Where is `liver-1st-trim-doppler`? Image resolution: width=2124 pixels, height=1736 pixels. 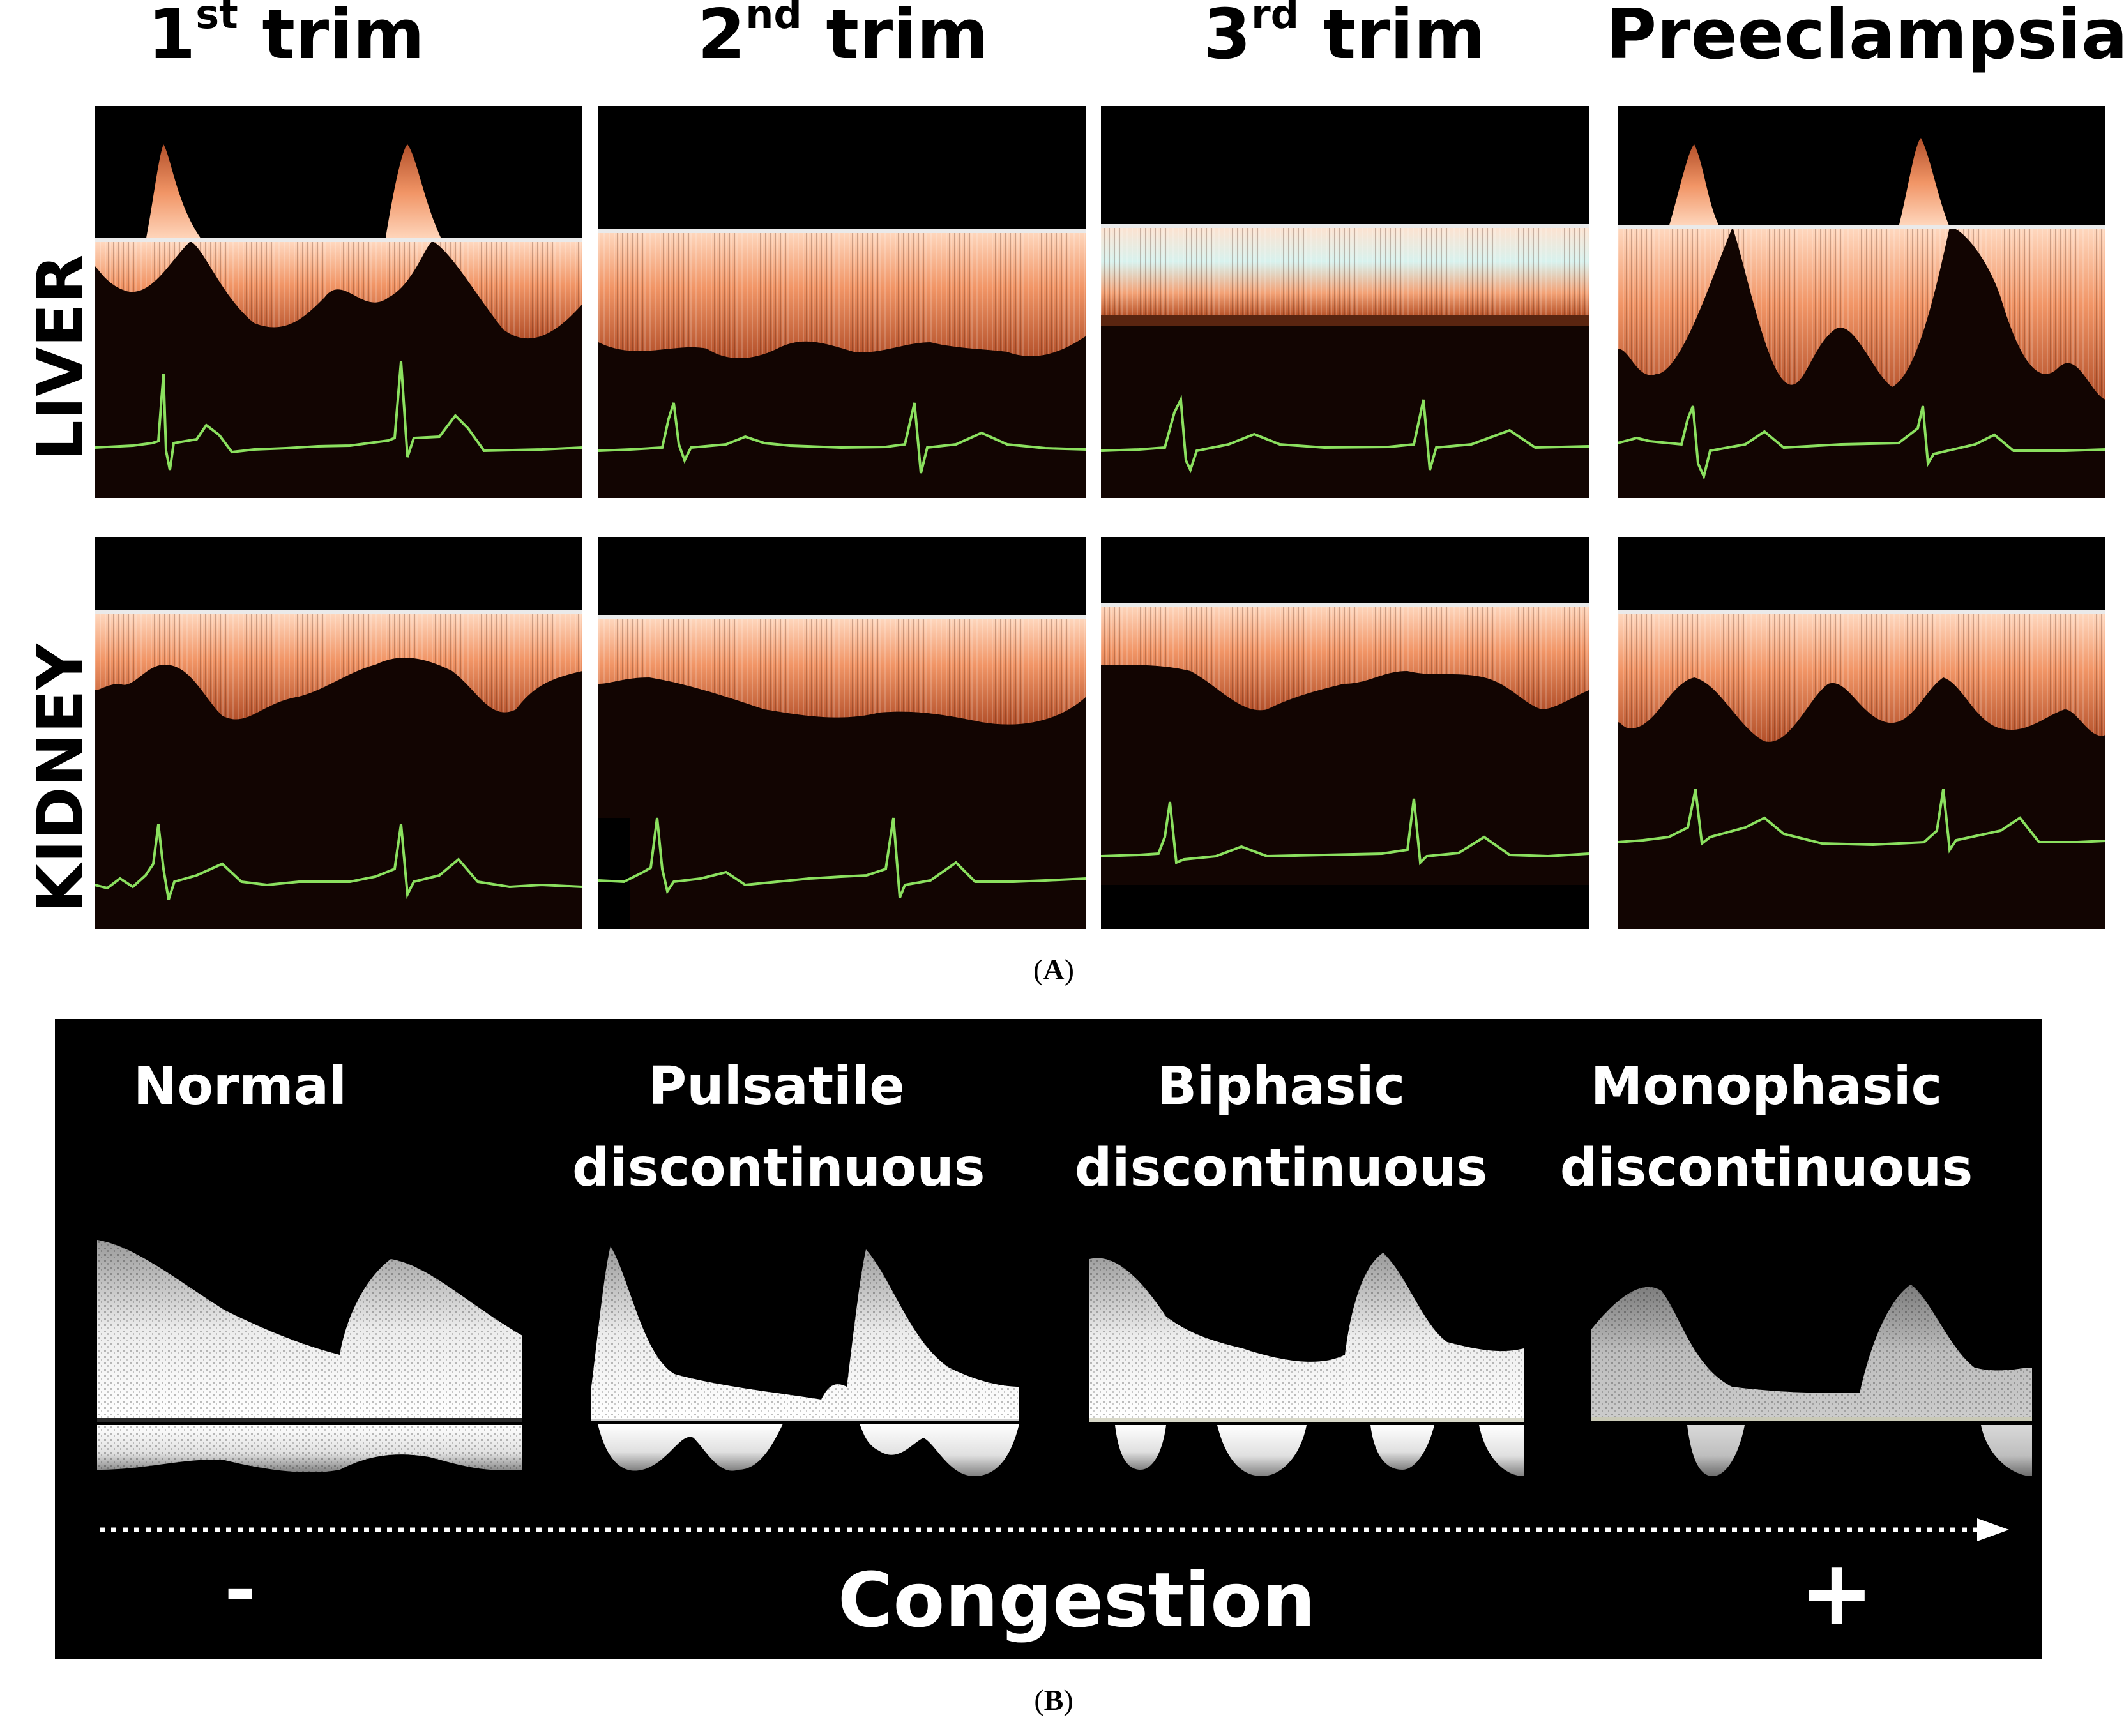 liver-1st-trim-doppler is located at coordinates (338, 302).